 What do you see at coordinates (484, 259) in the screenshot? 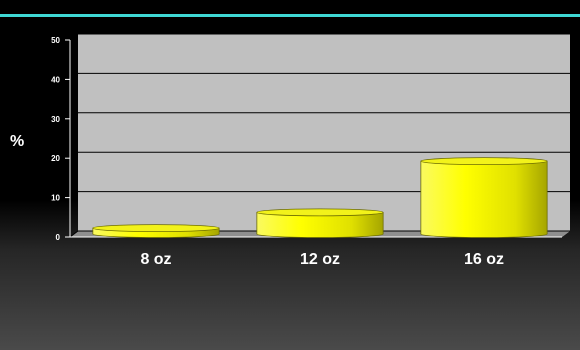
I see `x-tick-label: 16 oz` at bounding box center [484, 259].